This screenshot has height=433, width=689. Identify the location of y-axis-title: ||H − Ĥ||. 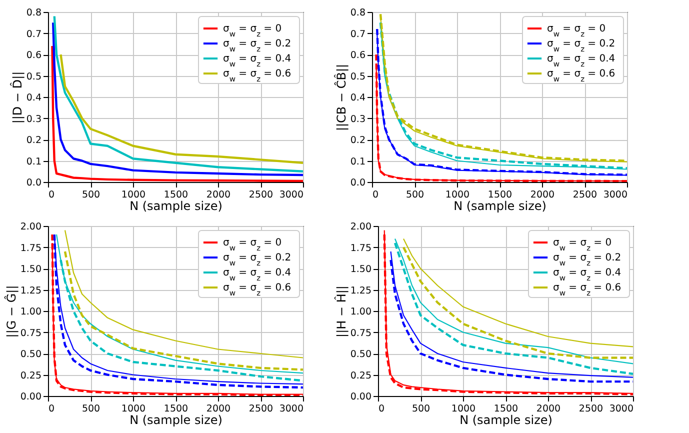
(340, 312).